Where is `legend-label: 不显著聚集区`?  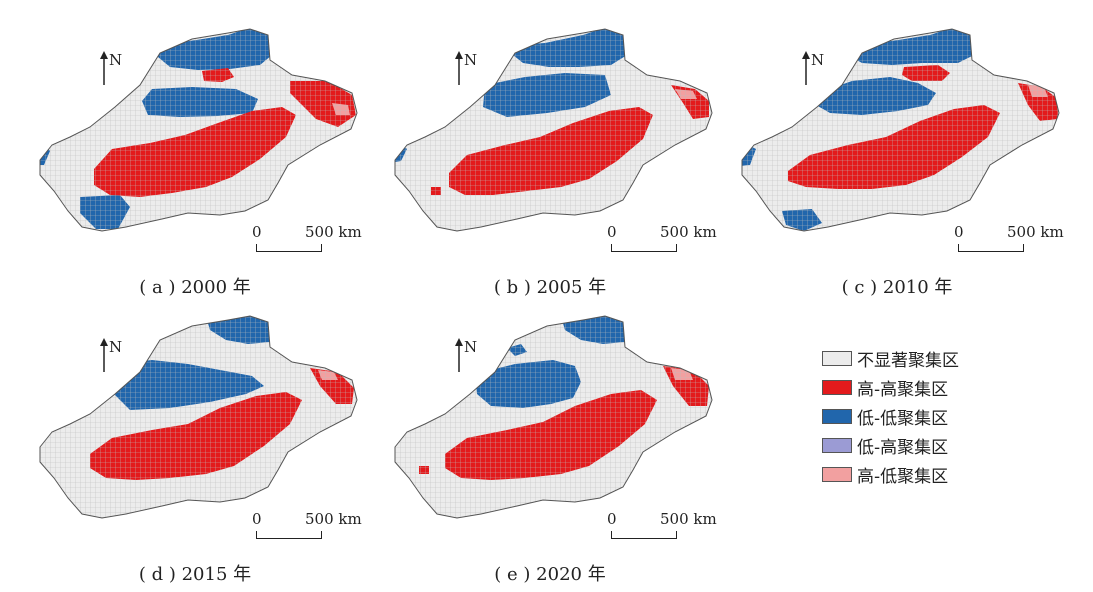 legend-label: 不显著聚集区 is located at coordinates (908, 360).